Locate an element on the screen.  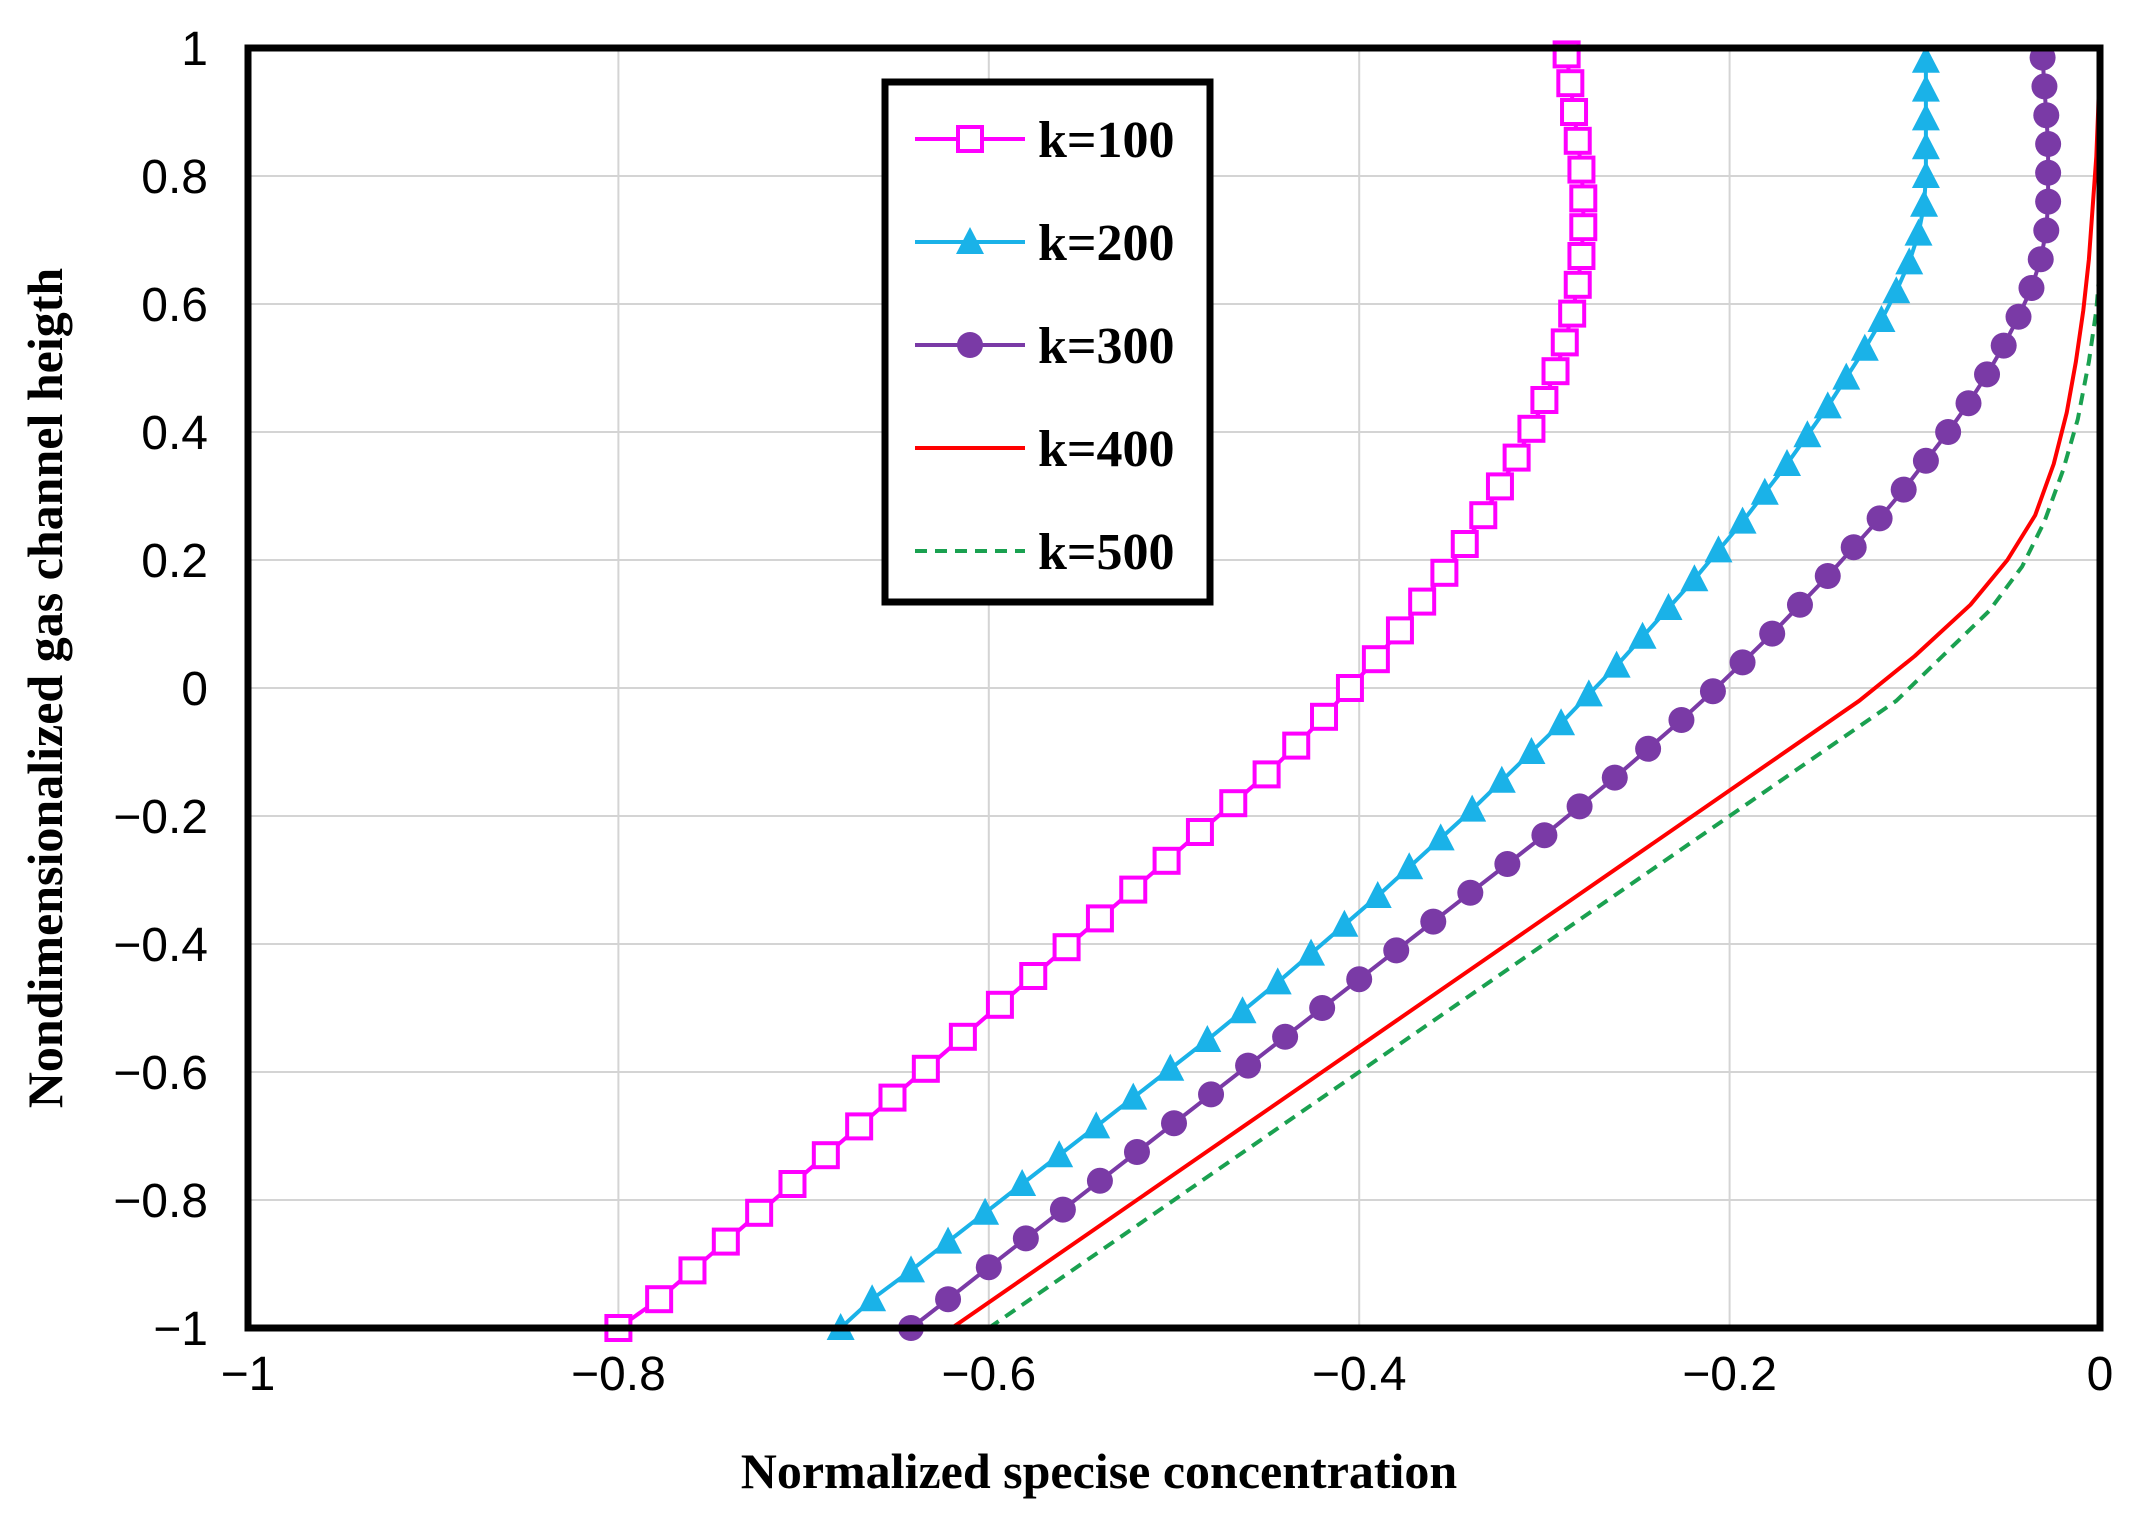
y-tick-label: 0 is located at coordinates (194, 689).